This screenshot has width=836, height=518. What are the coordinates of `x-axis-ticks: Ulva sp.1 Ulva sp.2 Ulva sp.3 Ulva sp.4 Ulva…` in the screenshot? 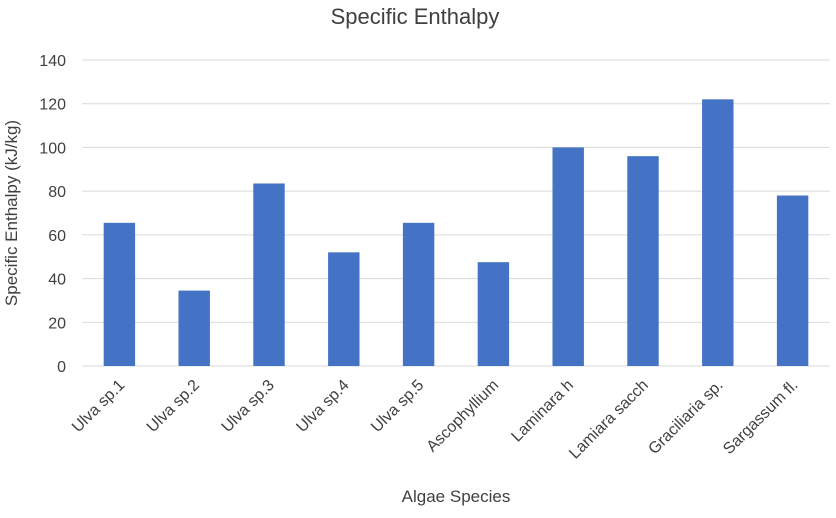 It's located at (435, 420).